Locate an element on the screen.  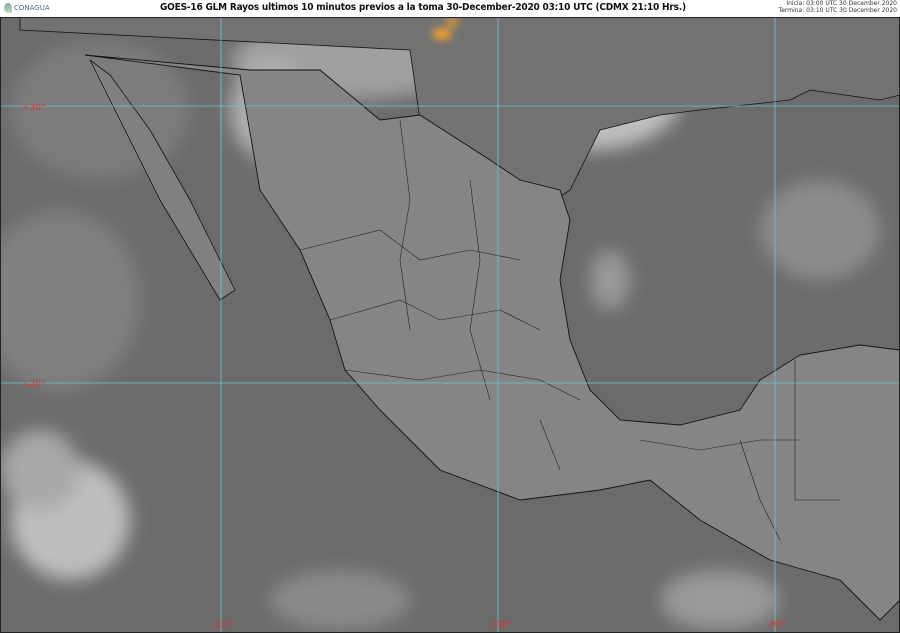
lat-label-20: +20° is located at coordinates (34, 385).